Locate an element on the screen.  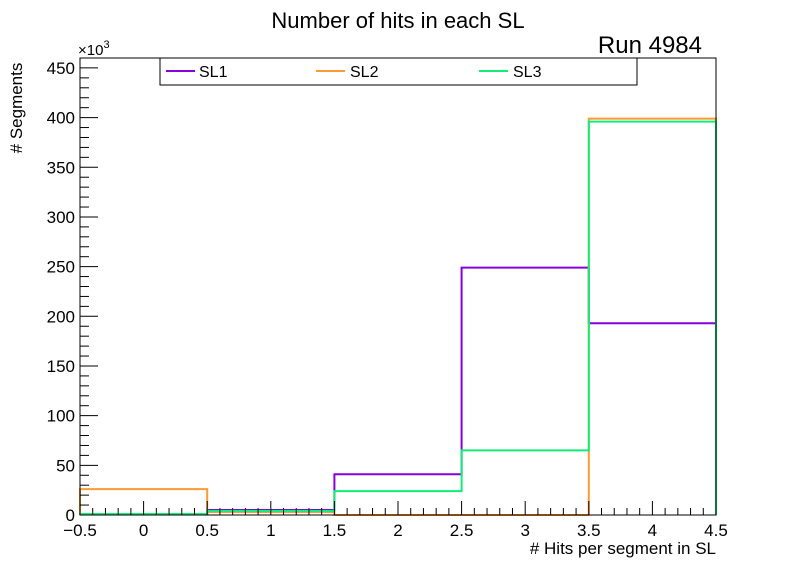
legend: SL1 SL2 SL3 is located at coordinates (398, 71).